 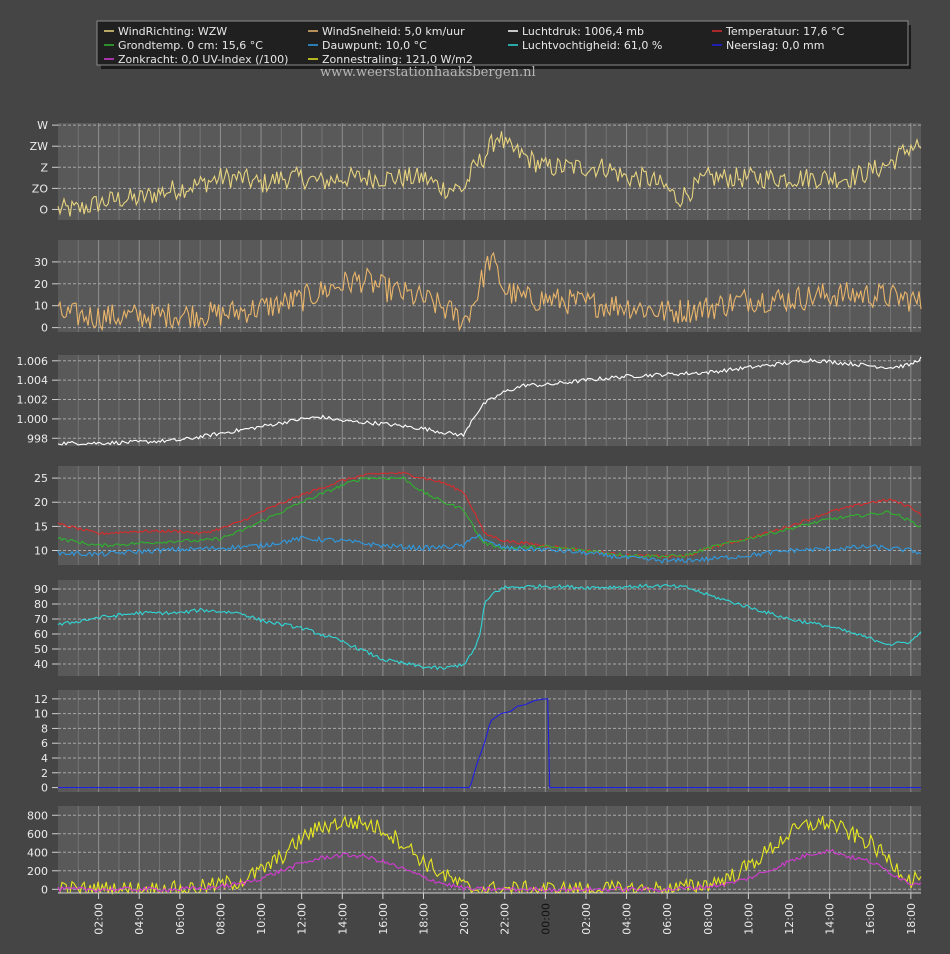 I want to click on y-tick-label: 15, so click(x=41, y=526).